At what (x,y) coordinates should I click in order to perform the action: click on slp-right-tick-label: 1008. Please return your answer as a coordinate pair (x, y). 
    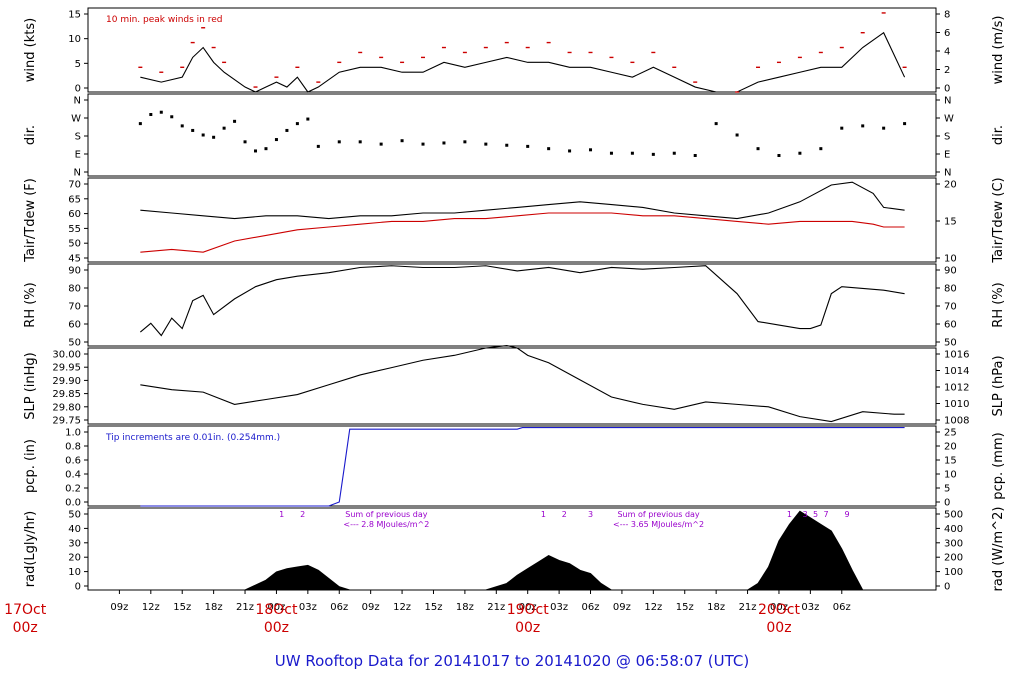
    Looking at the image, I should click on (956, 421).